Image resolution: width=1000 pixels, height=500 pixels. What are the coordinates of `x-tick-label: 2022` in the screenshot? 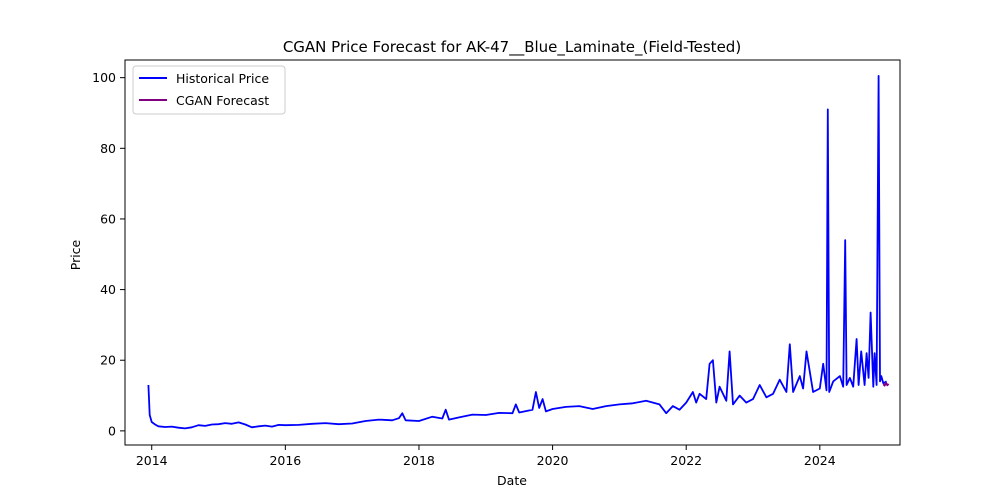 It's located at (686, 460).